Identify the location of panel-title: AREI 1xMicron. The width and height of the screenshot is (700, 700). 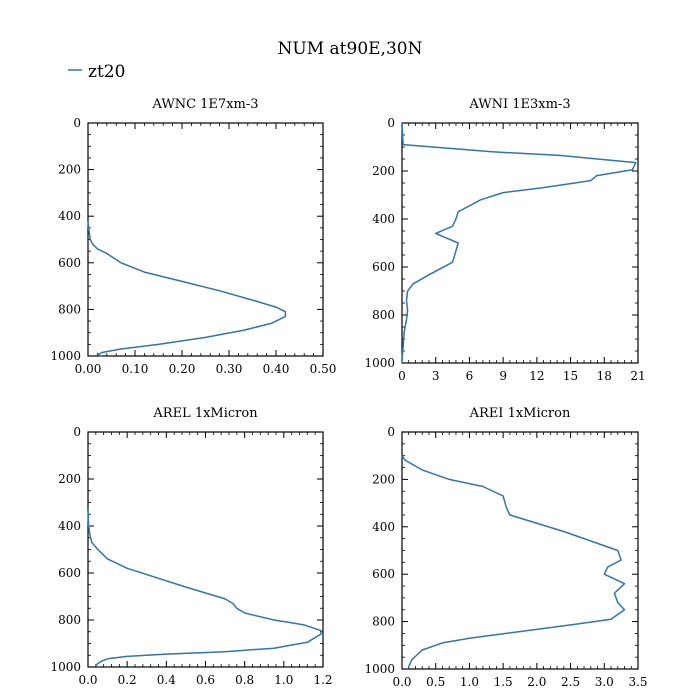
(520, 413).